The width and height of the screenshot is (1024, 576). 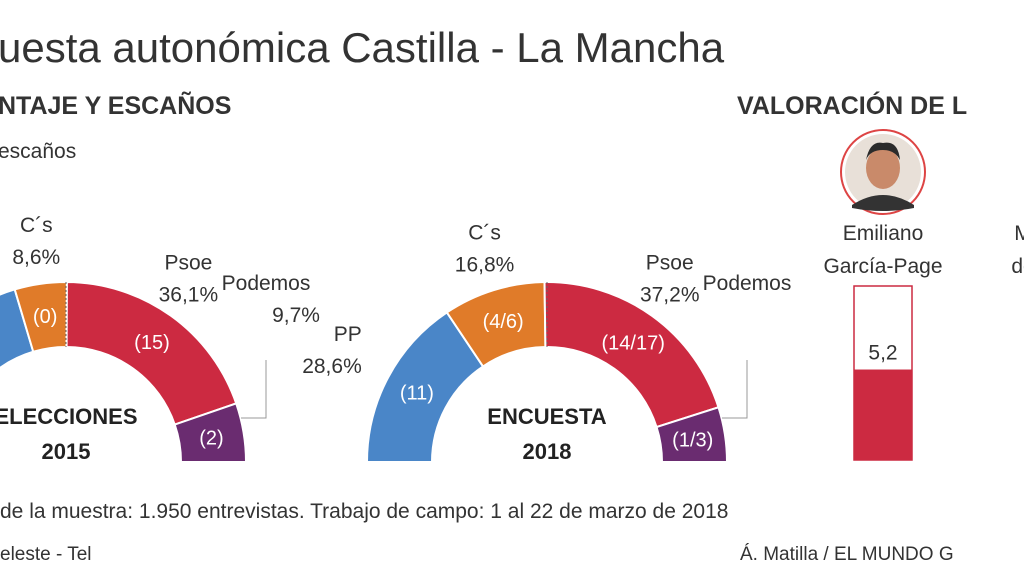 I want to click on center-label: 2015, so click(x=66, y=451).